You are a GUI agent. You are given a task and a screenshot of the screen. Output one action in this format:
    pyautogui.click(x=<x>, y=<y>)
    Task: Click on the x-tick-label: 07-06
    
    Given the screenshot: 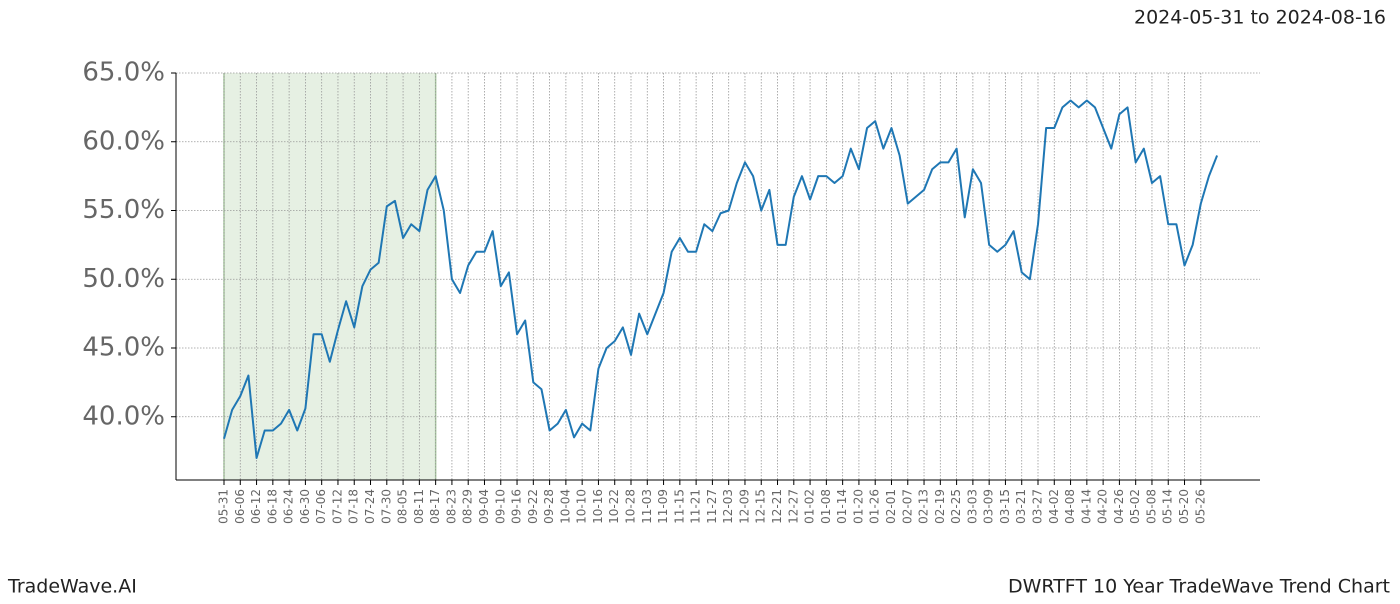 What is the action you would take?
    pyautogui.click(x=321, y=506)
    